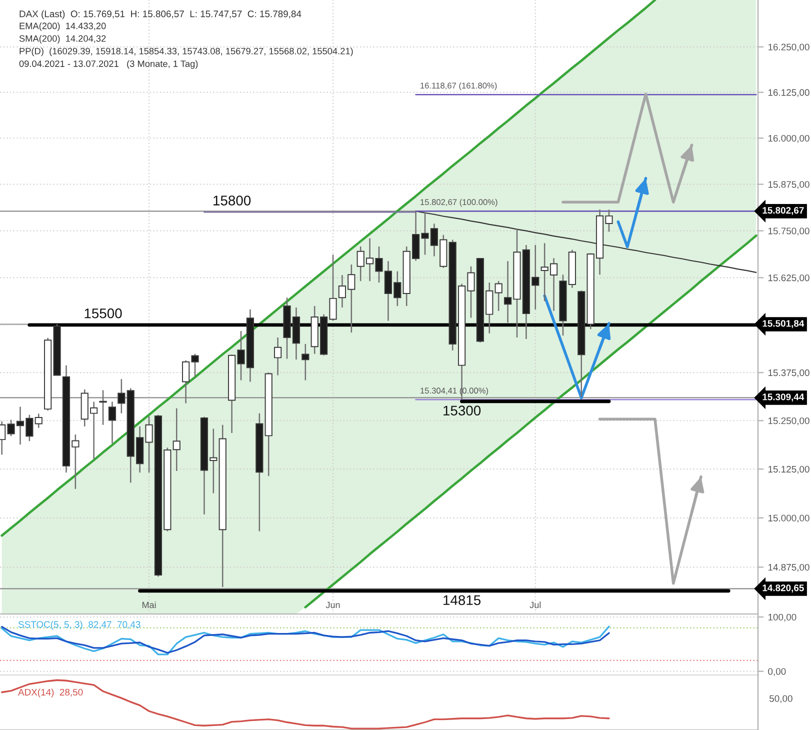 The height and width of the screenshot is (730, 811). Describe the element at coordinates (789, 93) in the screenshot. I see `y-tick-label: 16.125,00` at that location.